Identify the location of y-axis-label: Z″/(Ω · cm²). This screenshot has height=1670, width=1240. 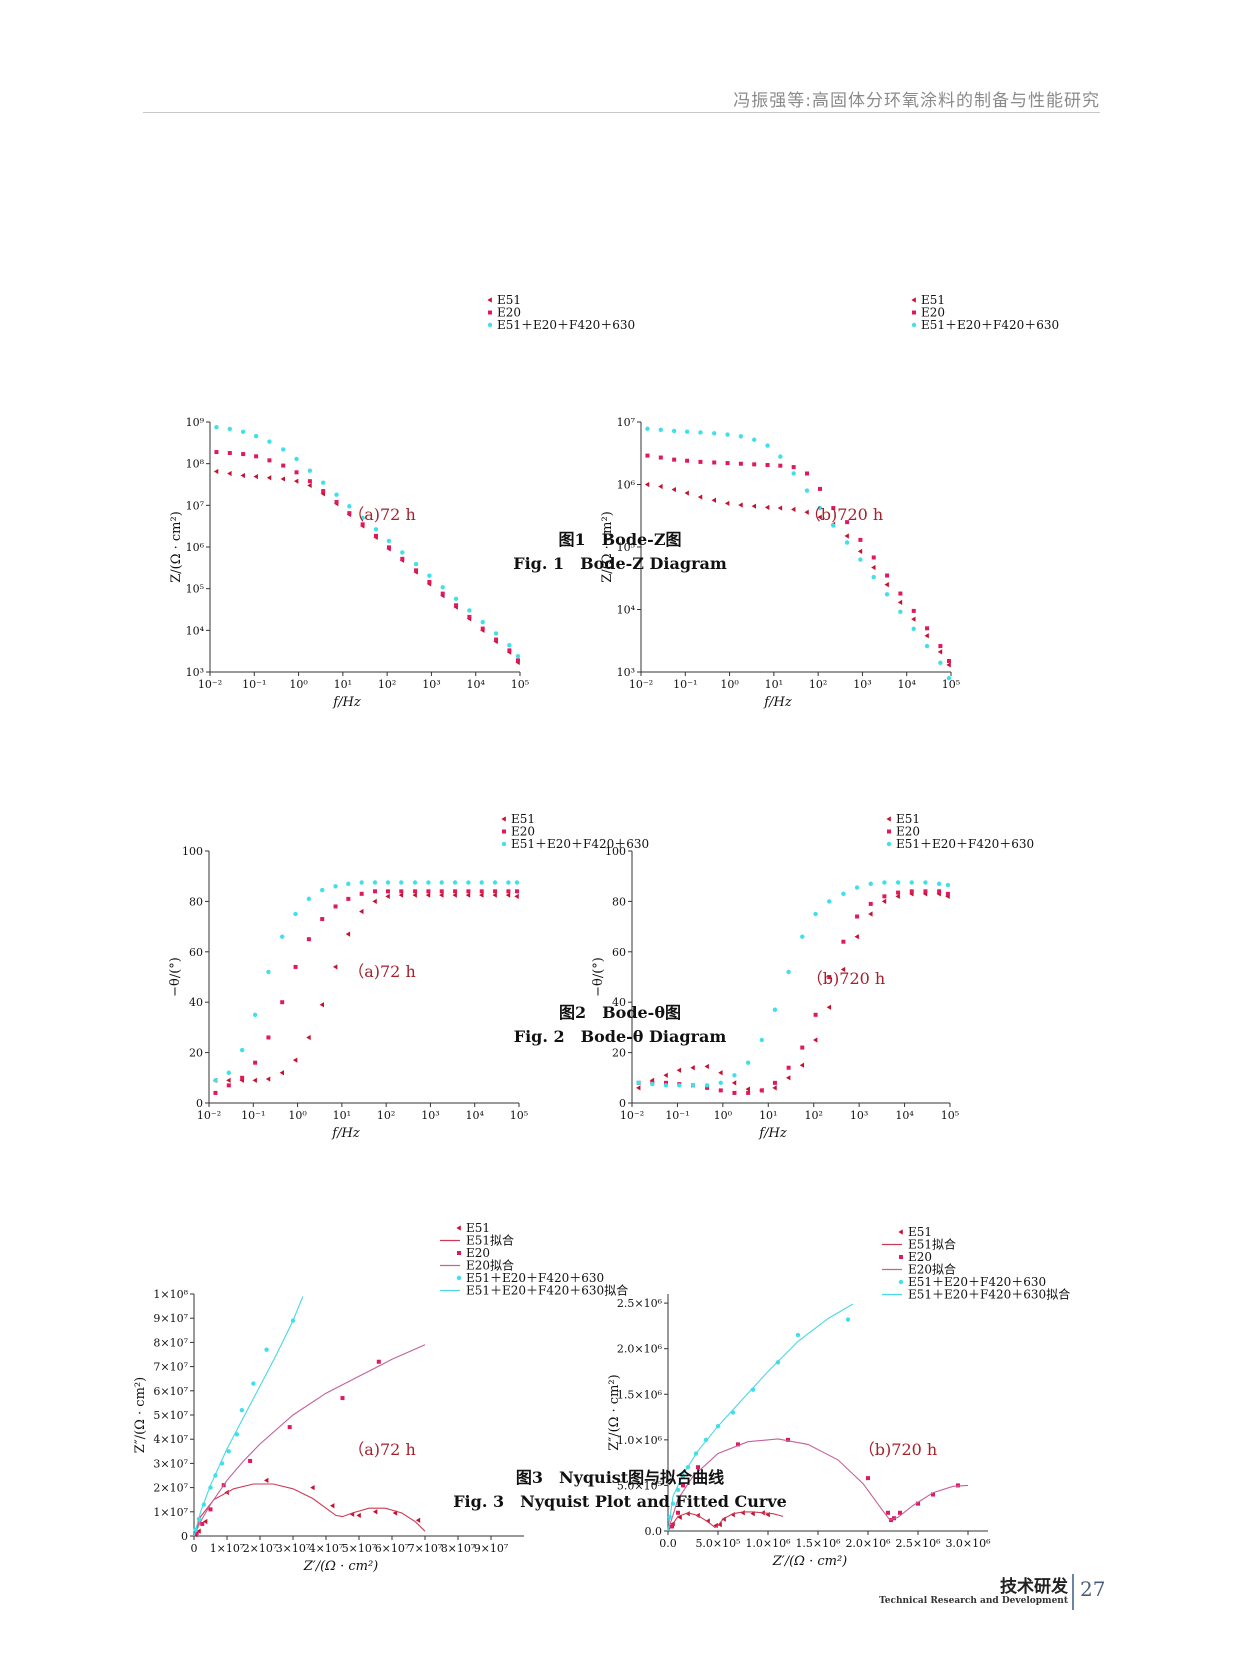
(614, 1412).